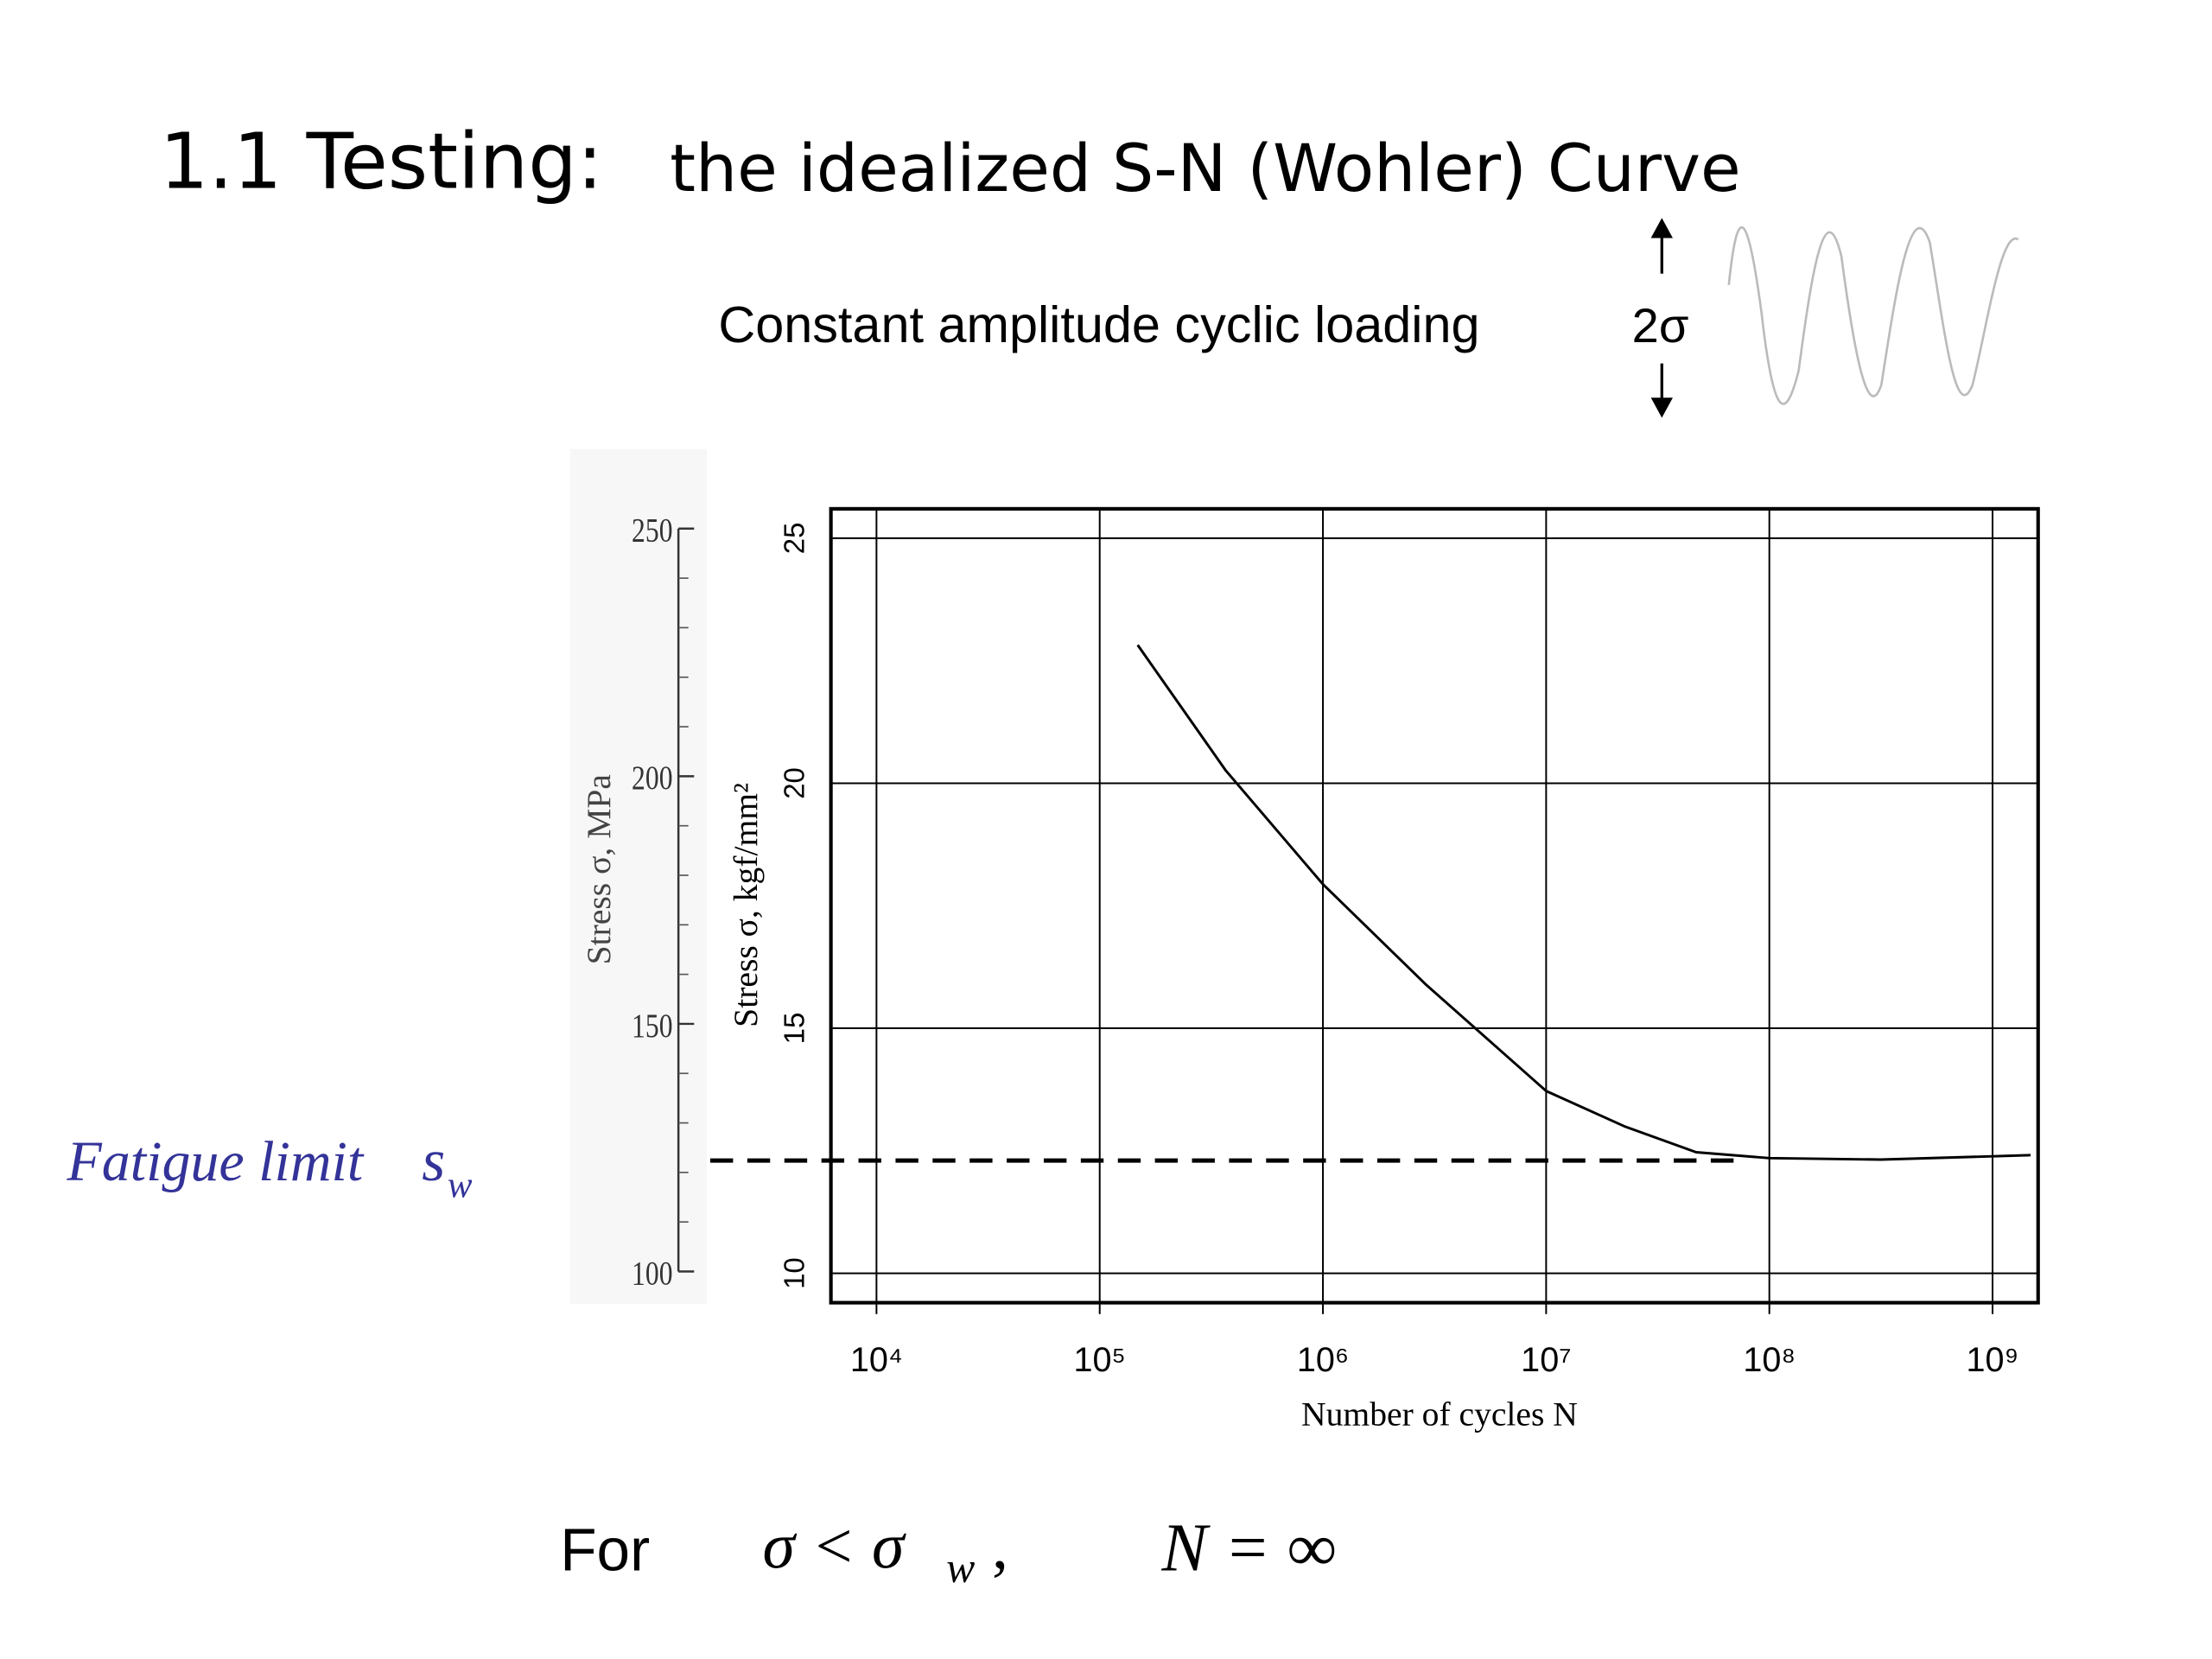  Describe the element at coordinates (746, 905) in the screenshot. I see `y-axis-label: Stress σ, kgf/mm²` at that location.